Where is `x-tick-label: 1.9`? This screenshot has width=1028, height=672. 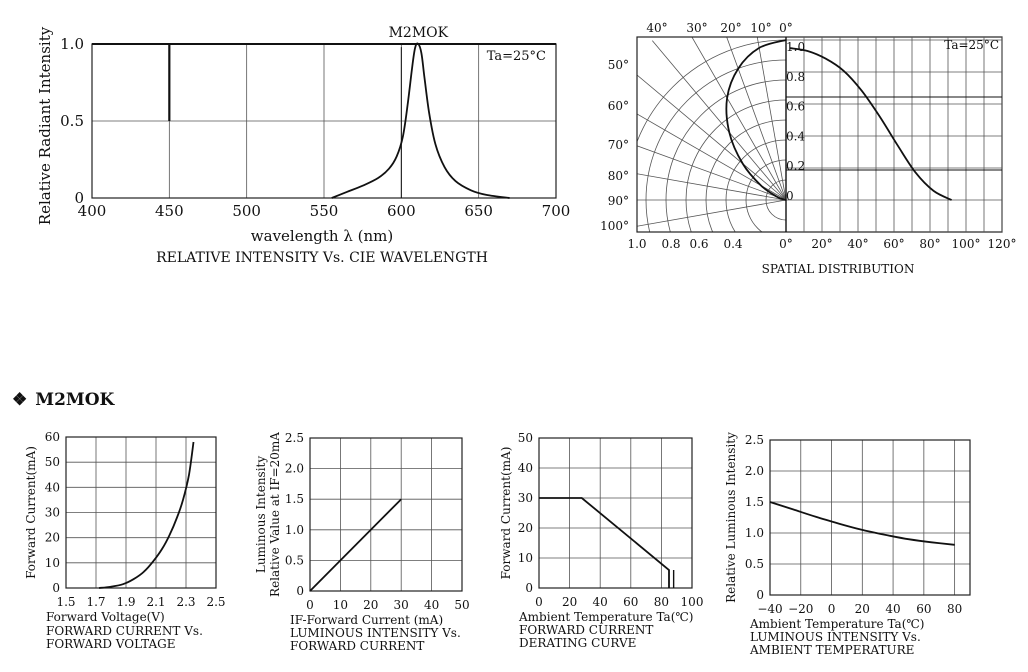
x-tick-label: 1.9 is located at coordinates (125, 602).